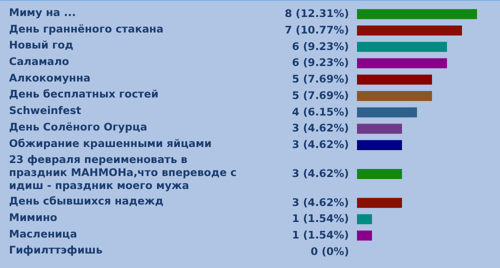 Image resolution: width=500 pixels, height=268 pixels. Describe the element at coordinates (329, 252) in the screenshot. I see `data-label: 0 (0%)` at that location.